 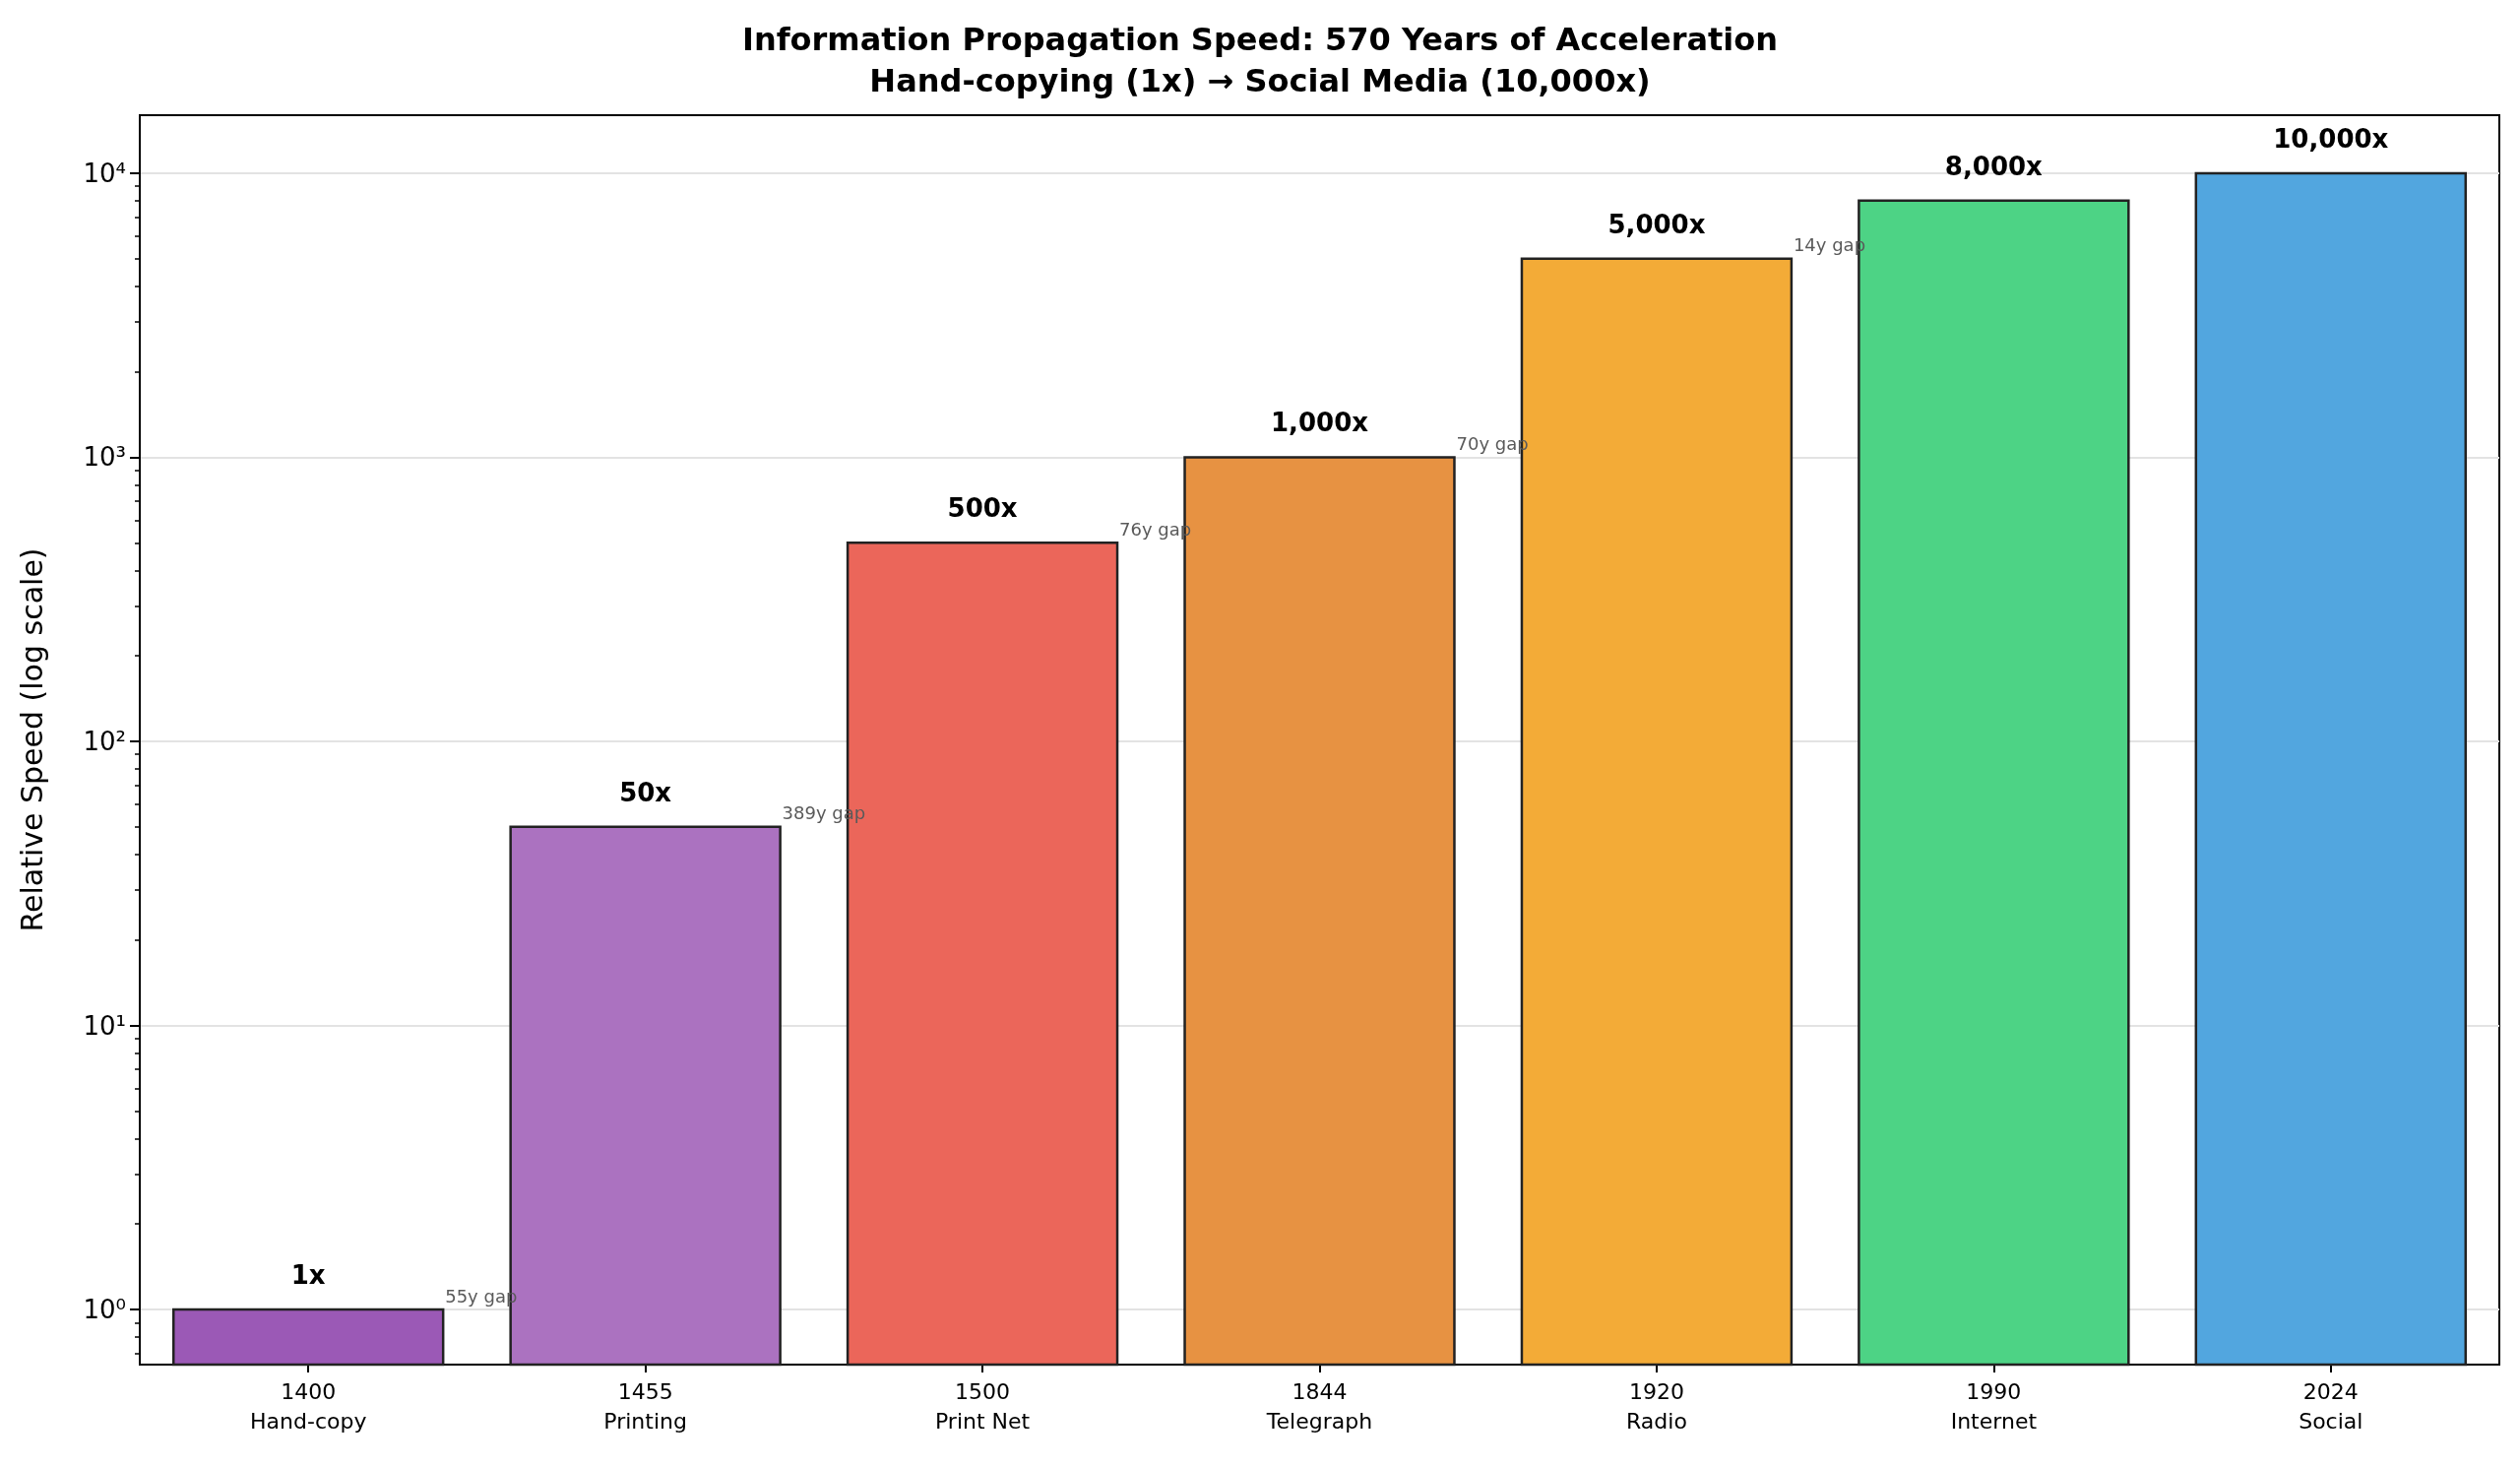 What do you see at coordinates (645, 792) in the screenshot?
I see `data-label: 50x` at bounding box center [645, 792].